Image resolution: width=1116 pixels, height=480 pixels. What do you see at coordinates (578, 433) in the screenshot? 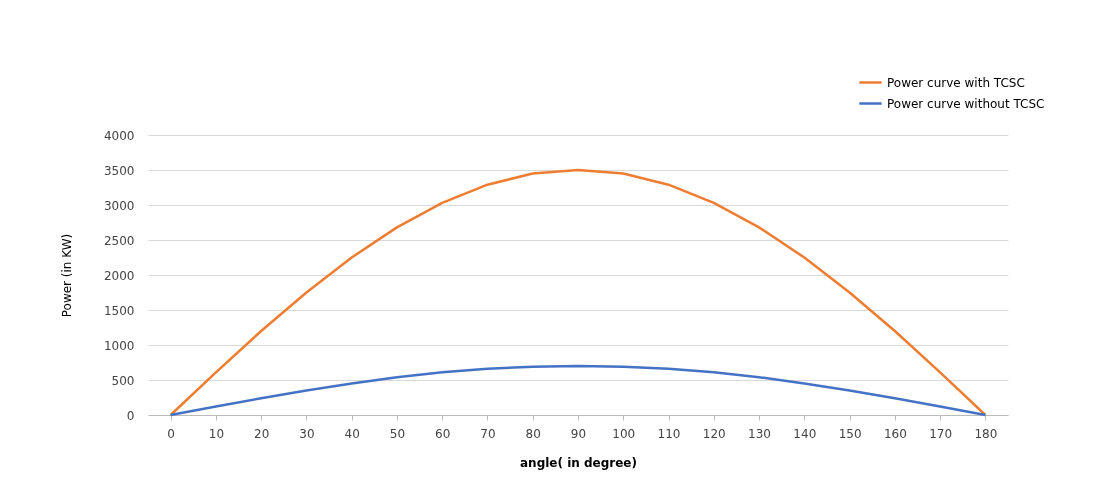
I see `x-tick-label: 90` at bounding box center [578, 433].